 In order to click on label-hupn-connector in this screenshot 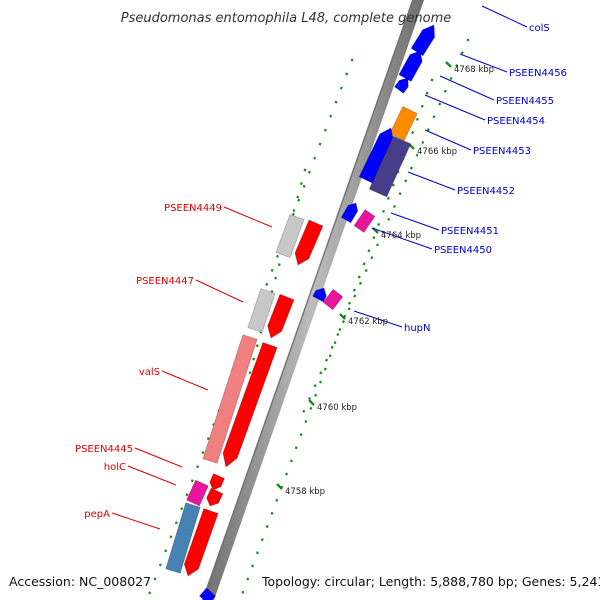, I will do `click(378, 319)`.